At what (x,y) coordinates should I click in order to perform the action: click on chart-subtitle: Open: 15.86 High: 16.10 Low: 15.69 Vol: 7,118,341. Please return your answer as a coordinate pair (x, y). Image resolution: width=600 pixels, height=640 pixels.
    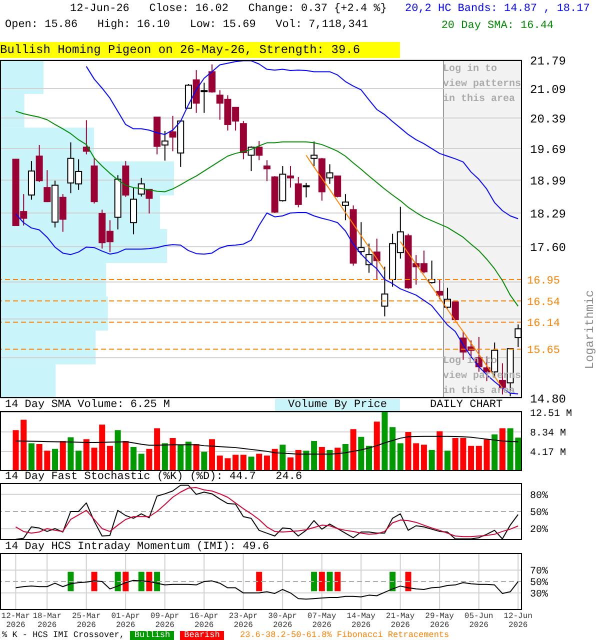
    Looking at the image, I should click on (186, 25).